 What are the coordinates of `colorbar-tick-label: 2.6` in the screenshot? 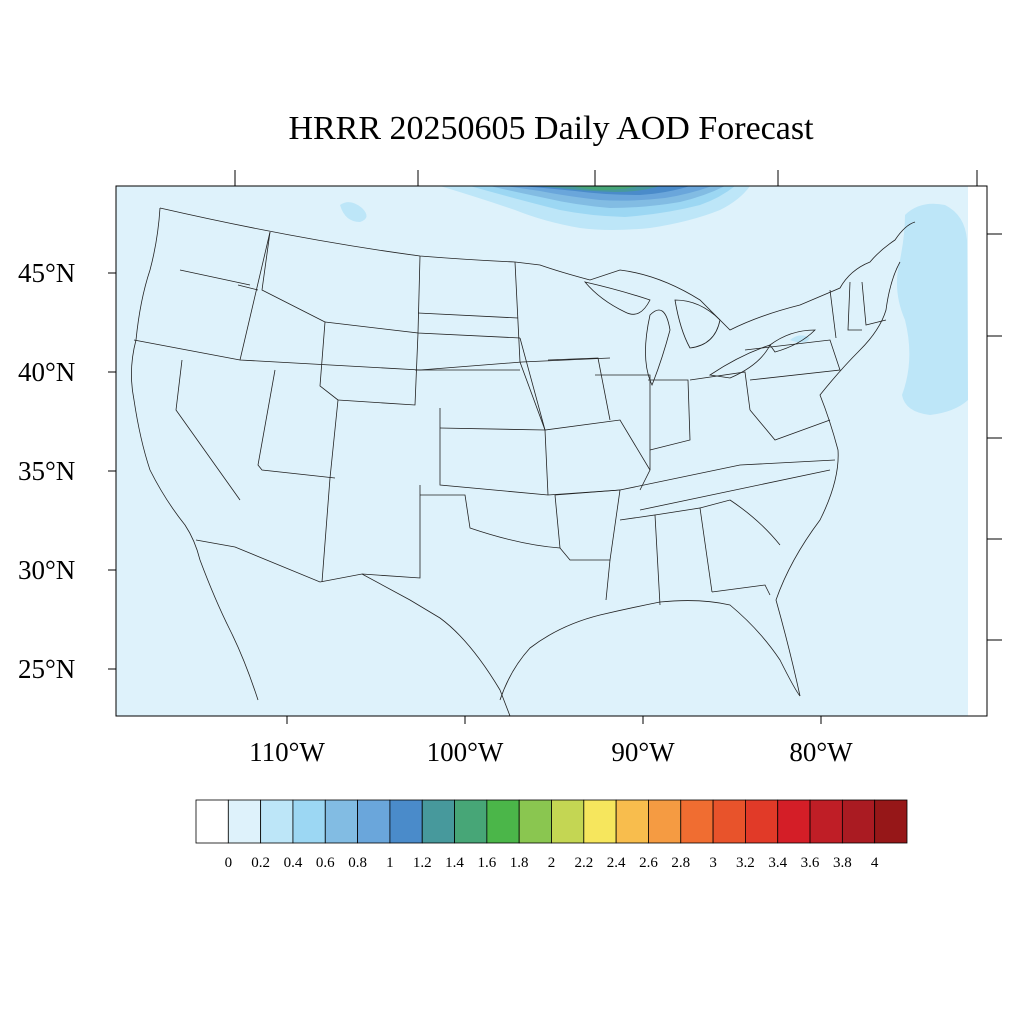 It's located at (648, 863).